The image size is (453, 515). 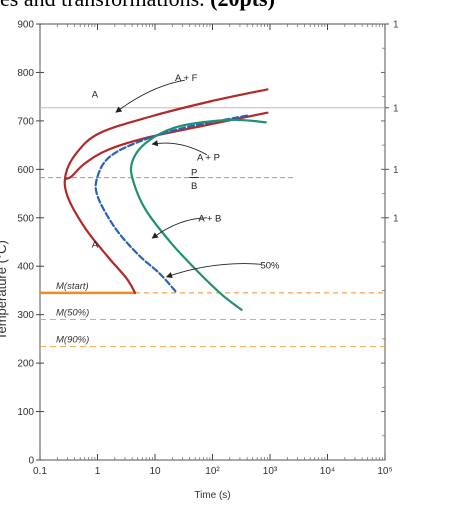 I want to click on question-points: (20pts), so click(x=242, y=5).